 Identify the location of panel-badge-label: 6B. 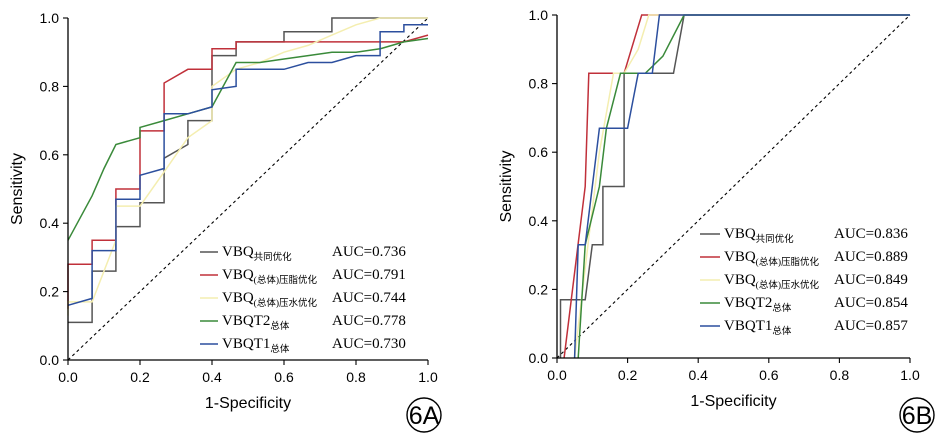
(917, 416).